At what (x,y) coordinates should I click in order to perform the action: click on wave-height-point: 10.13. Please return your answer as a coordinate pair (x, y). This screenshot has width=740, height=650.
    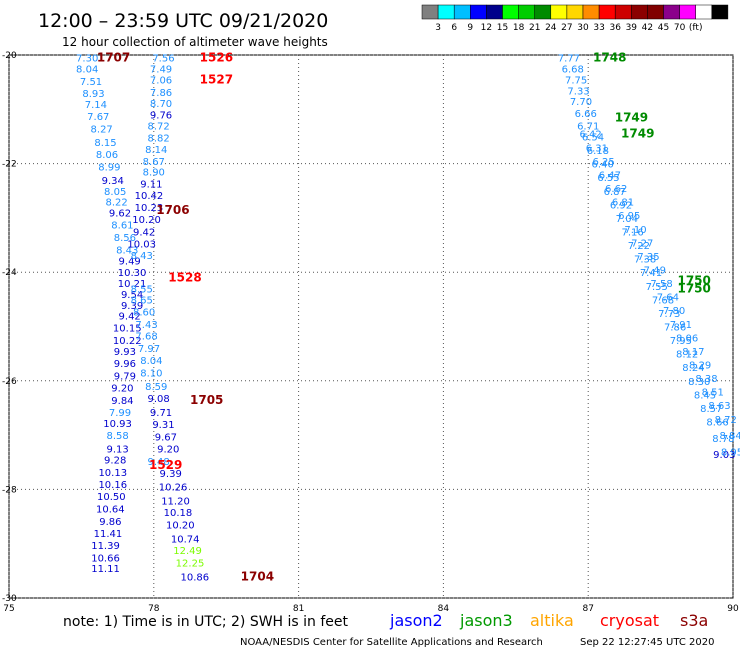
    Looking at the image, I should click on (112, 473).